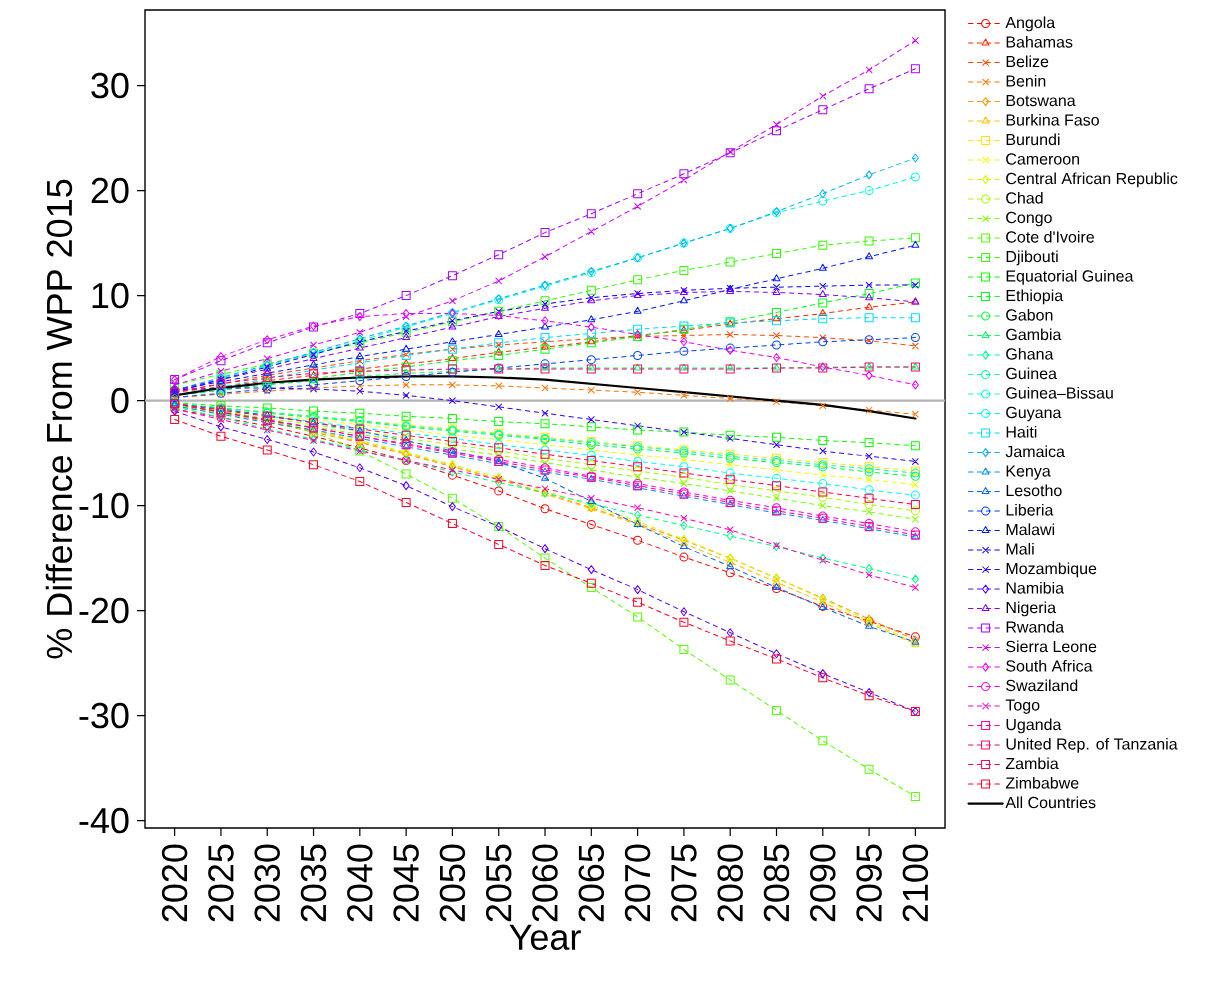 The height and width of the screenshot is (994, 1214). What do you see at coordinates (1029, 219) in the screenshot?
I see `legend-label: Congo` at bounding box center [1029, 219].